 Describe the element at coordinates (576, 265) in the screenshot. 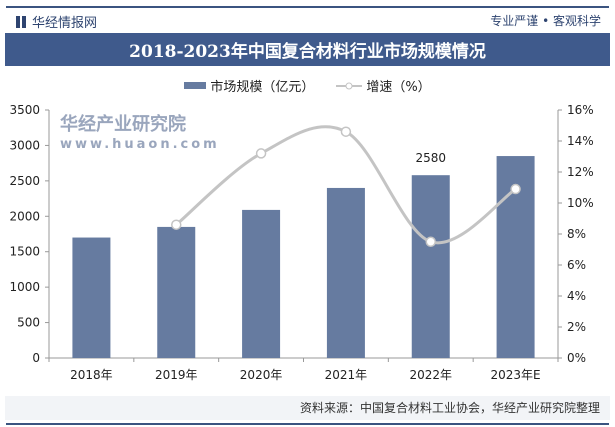

I see `right-tick-label: 6%` at that location.